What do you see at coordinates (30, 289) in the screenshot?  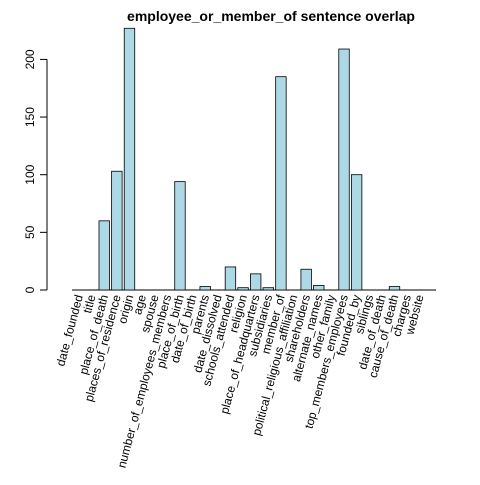 I see `y-tick-label: 0` at bounding box center [30, 289].